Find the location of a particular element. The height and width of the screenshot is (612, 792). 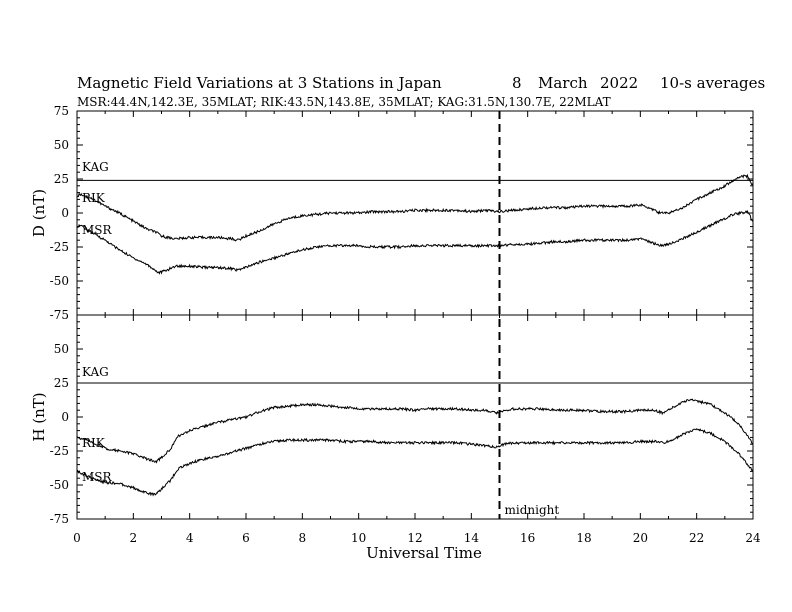

x-tick-label: 18 is located at coordinates (583, 538).